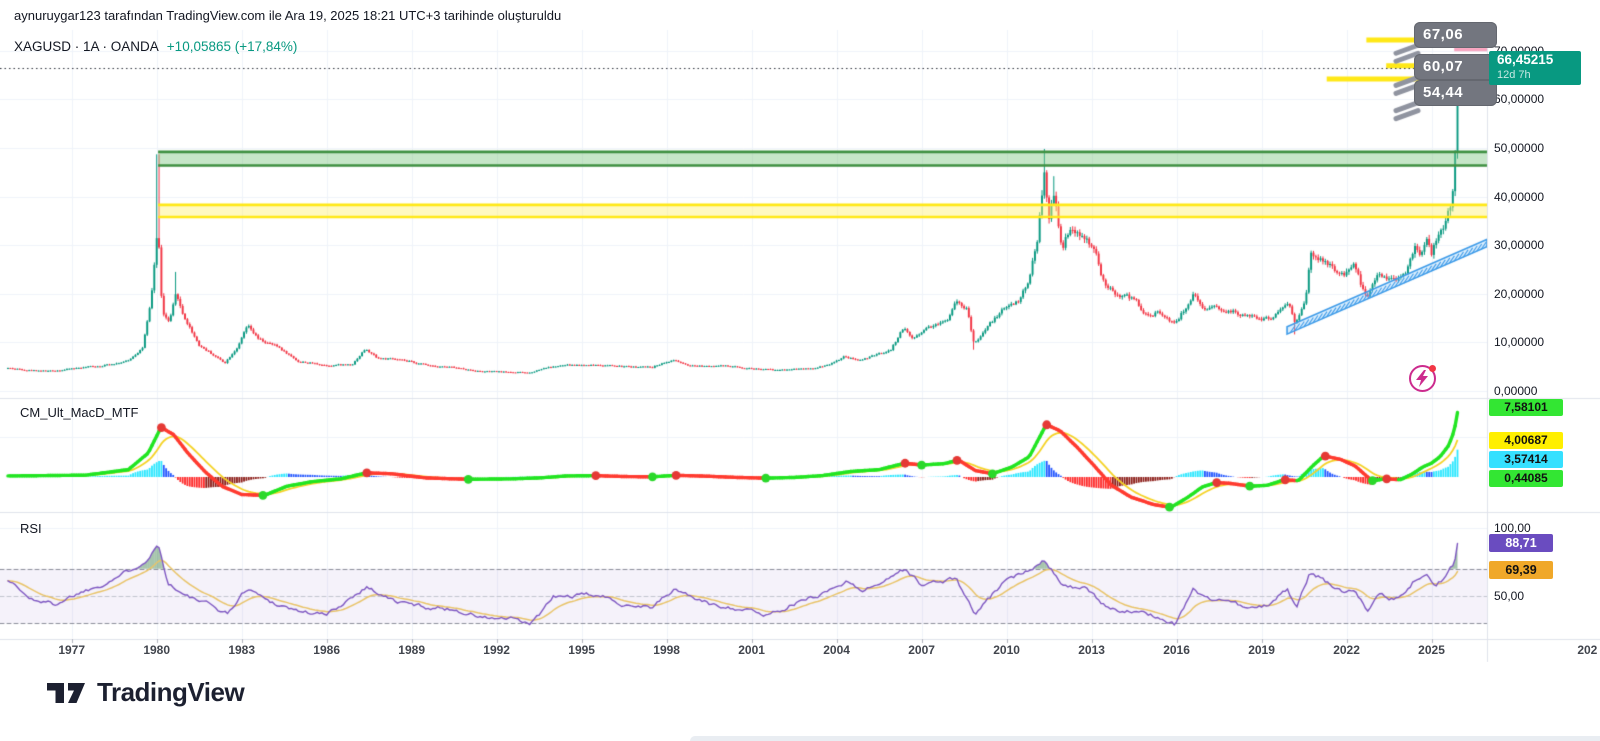 This screenshot has width=1600, height=741. What do you see at coordinates (496, 650) in the screenshot?
I see `time-axis-label: 1992` at bounding box center [496, 650].